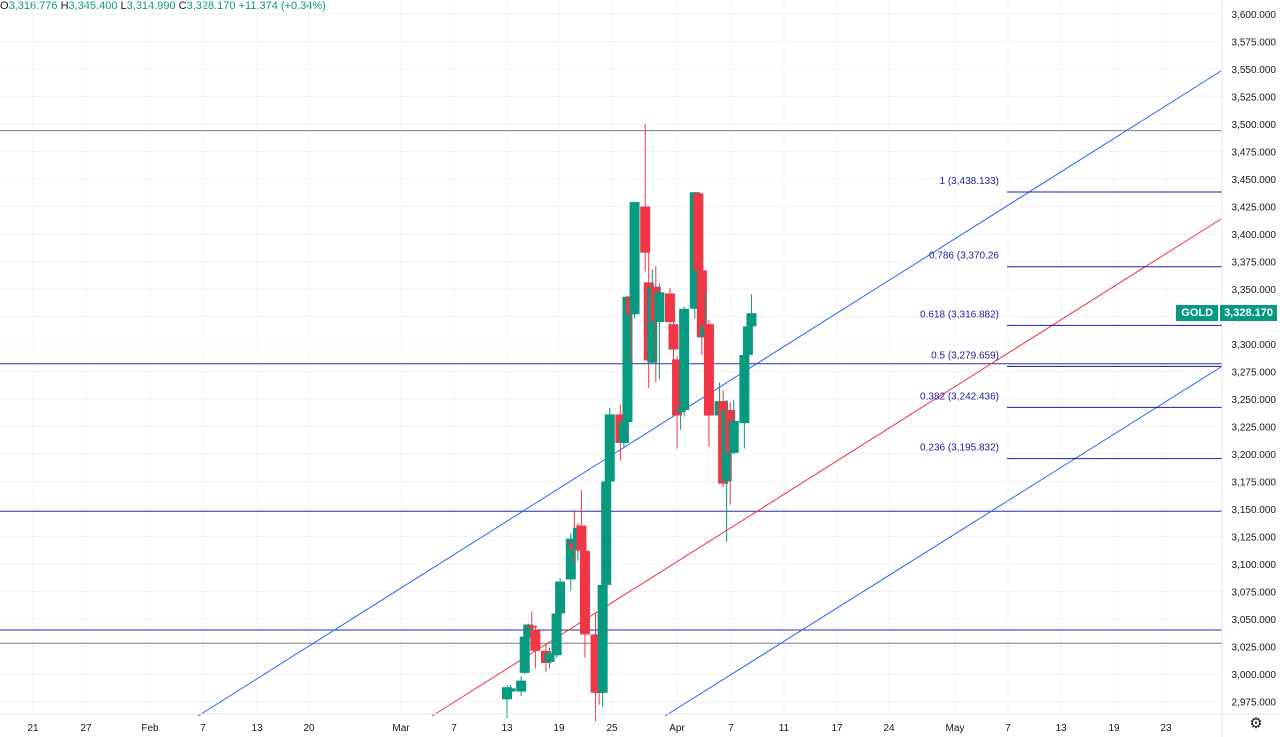 This screenshot has width=1280, height=737. Describe the element at coordinates (1254, 180) in the screenshot. I see `y-tick-label: 3,450.000` at that location.